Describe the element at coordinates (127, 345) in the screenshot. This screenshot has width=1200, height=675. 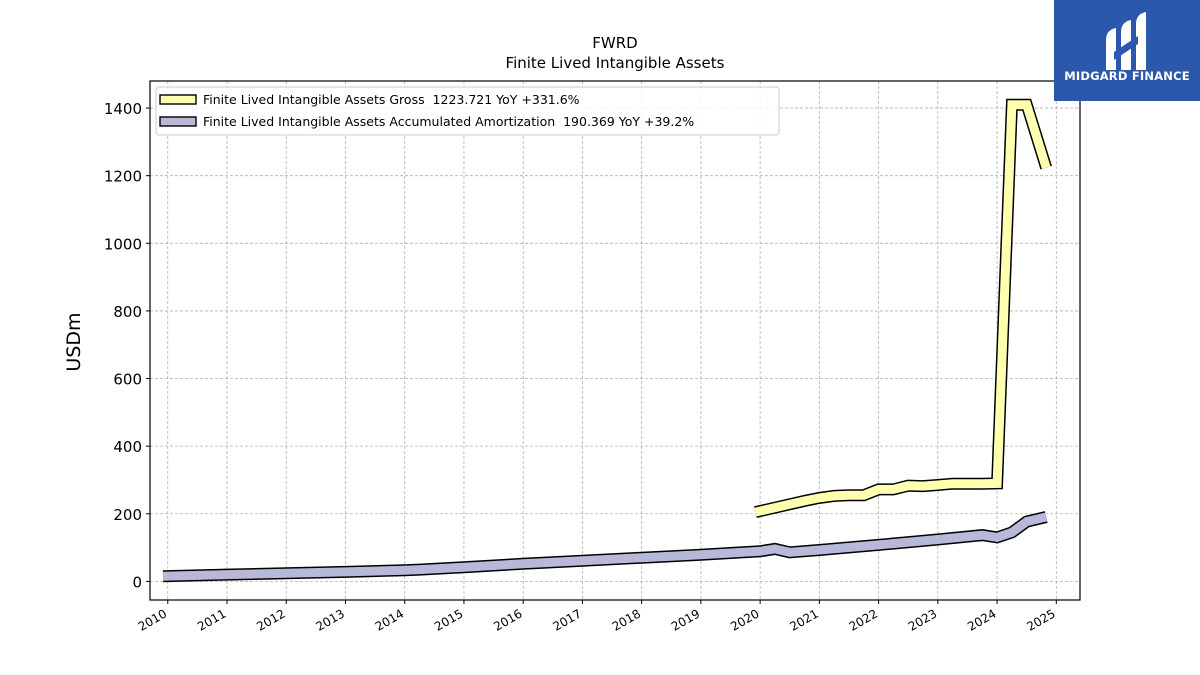
I see `y-axis: 0 200 400 600 800 1000 1200 1400` at that location.